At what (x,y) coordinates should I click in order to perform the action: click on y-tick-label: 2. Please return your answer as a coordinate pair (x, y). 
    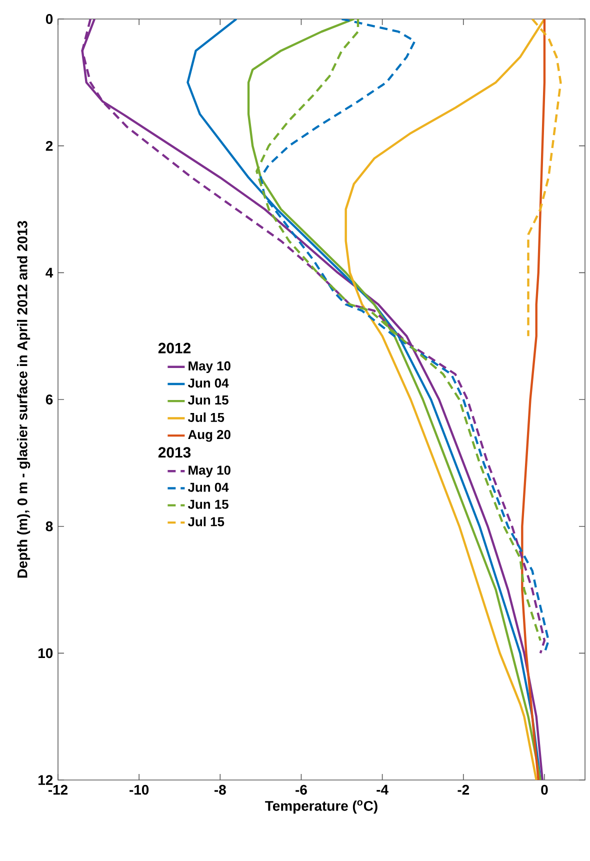
    Looking at the image, I should click on (49, 145).